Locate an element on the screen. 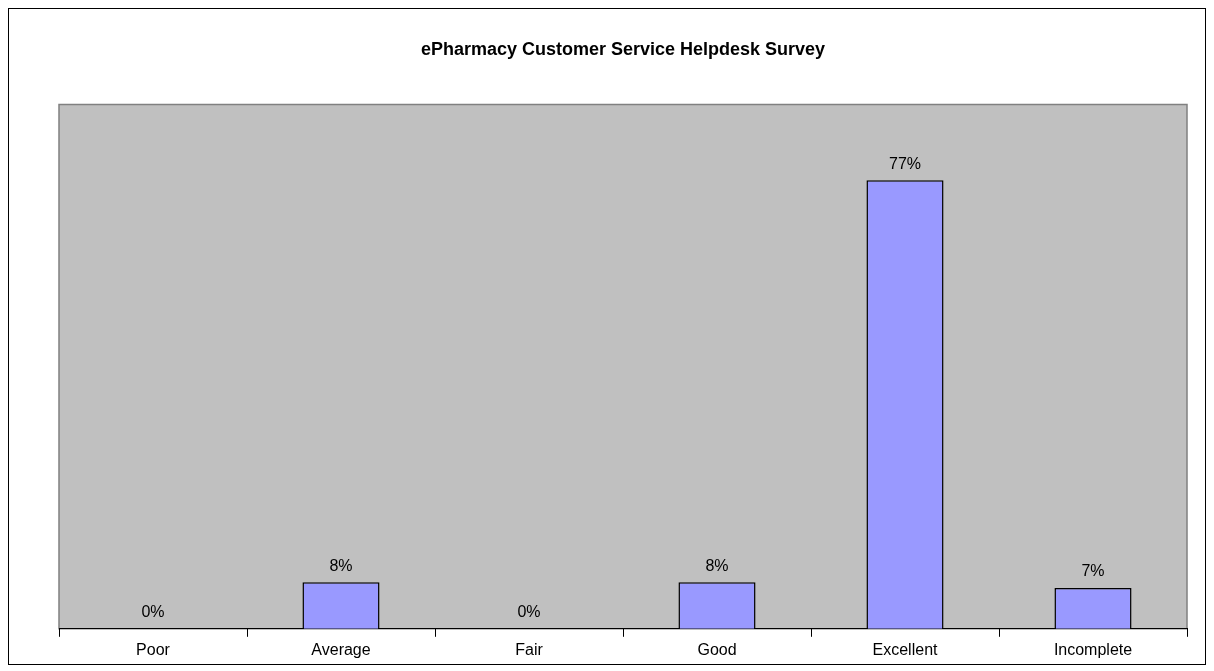 The height and width of the screenshot is (671, 1214). data-label: 77% is located at coordinates (905, 163).